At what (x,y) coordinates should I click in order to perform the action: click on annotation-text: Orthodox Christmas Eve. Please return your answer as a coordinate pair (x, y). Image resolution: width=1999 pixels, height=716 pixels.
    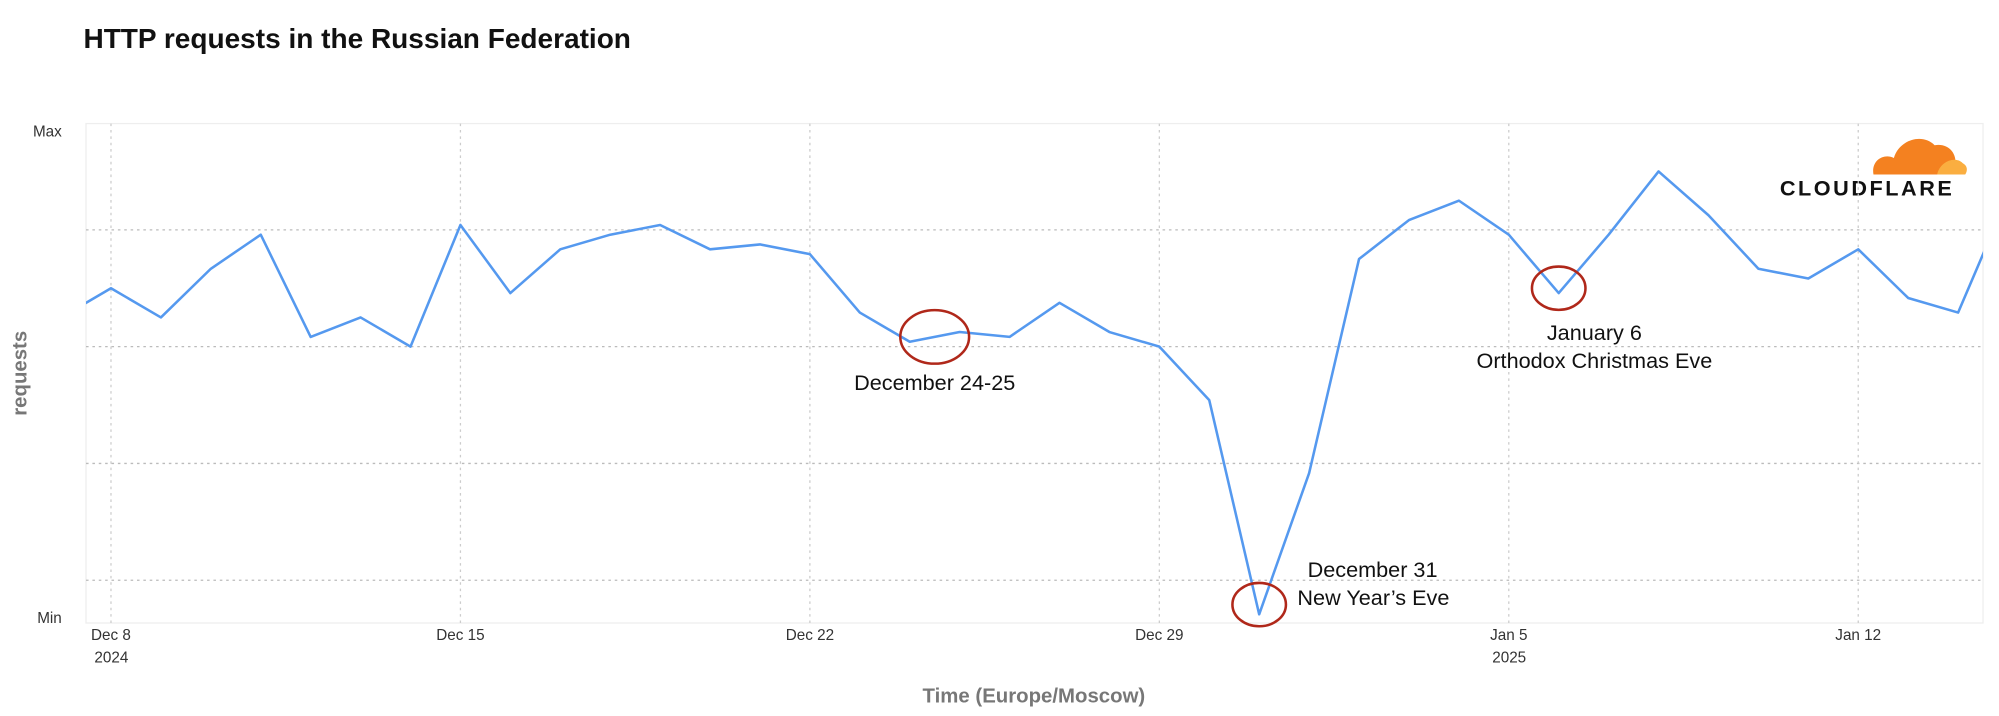
    Looking at the image, I should click on (1595, 360).